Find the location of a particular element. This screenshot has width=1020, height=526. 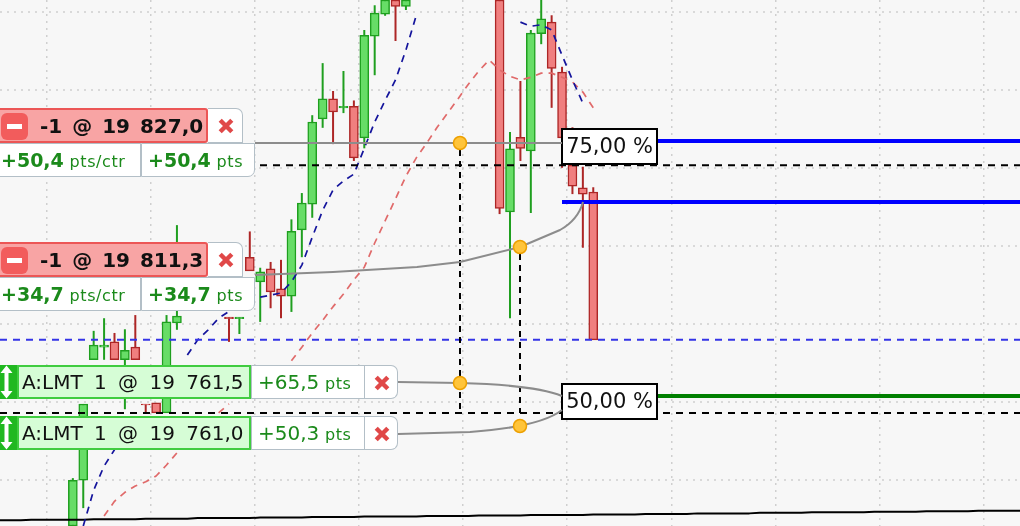

annotation: +50,4 pts/ctr is located at coordinates (63, 160).